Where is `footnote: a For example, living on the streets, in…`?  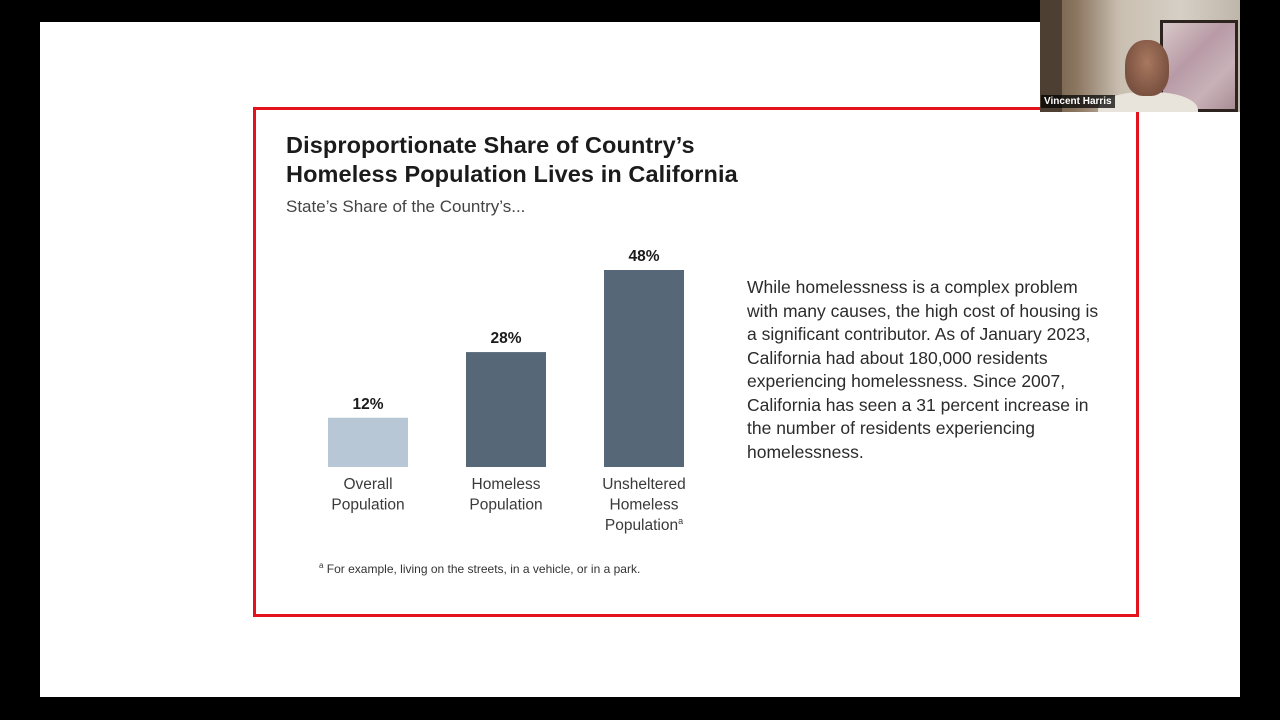
footnote: a For example, living on the streets, in… is located at coordinates (479, 568).